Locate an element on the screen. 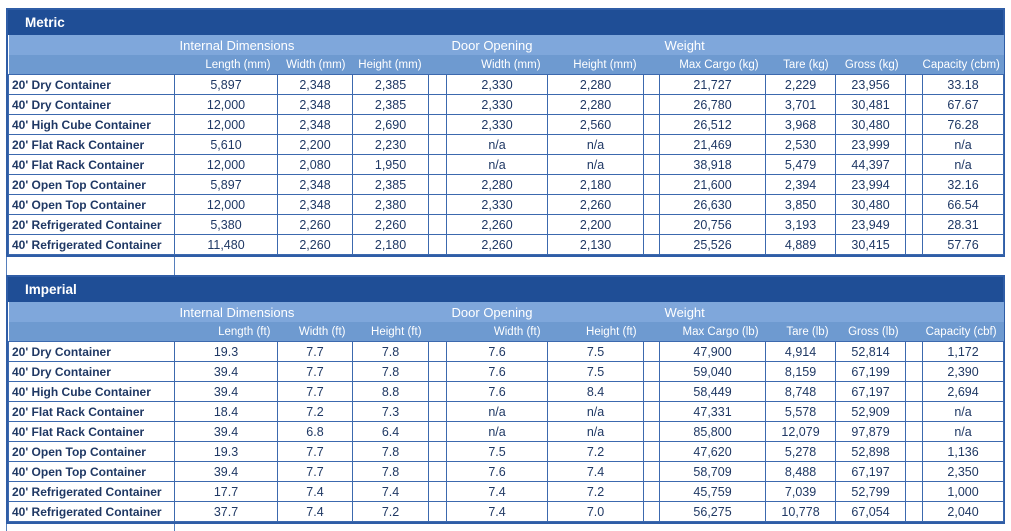 This screenshot has width=1011, height=531. col-header-length: Length (mm) is located at coordinates (226, 65).